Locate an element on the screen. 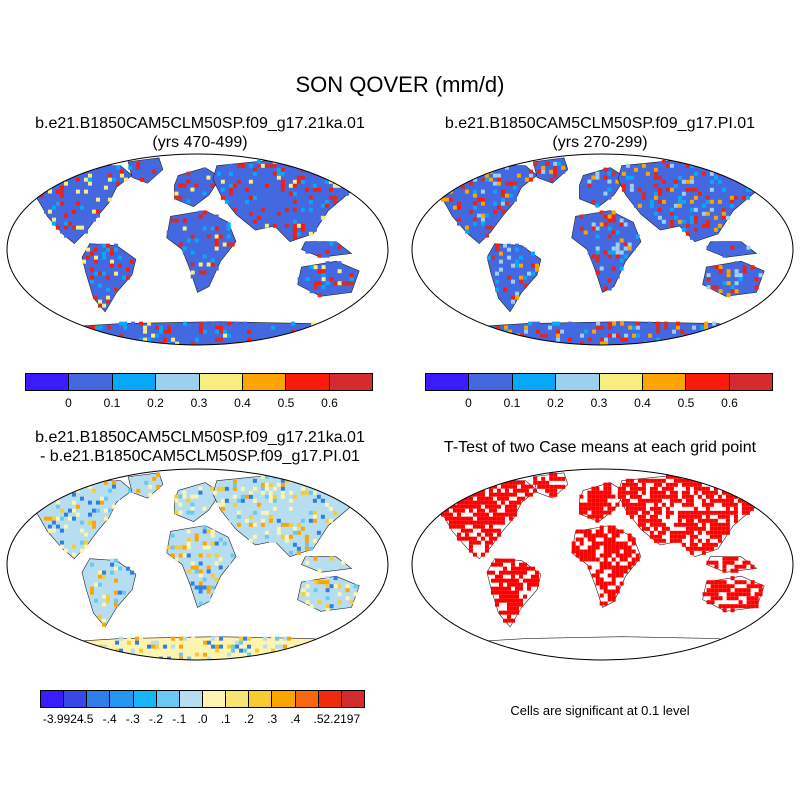 The image size is (800, 800). world-map-plot is located at coordinates (602, 564).